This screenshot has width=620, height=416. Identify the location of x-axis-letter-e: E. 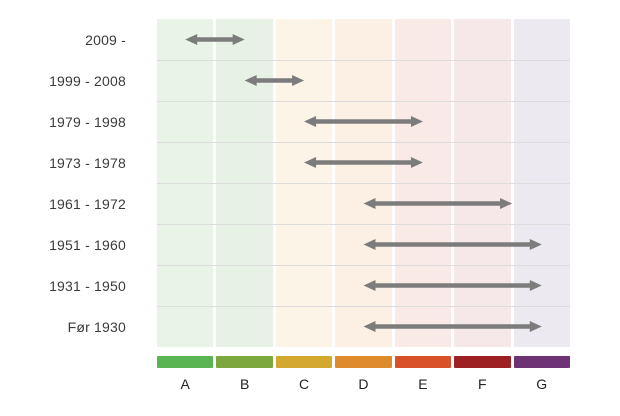
(423, 384).